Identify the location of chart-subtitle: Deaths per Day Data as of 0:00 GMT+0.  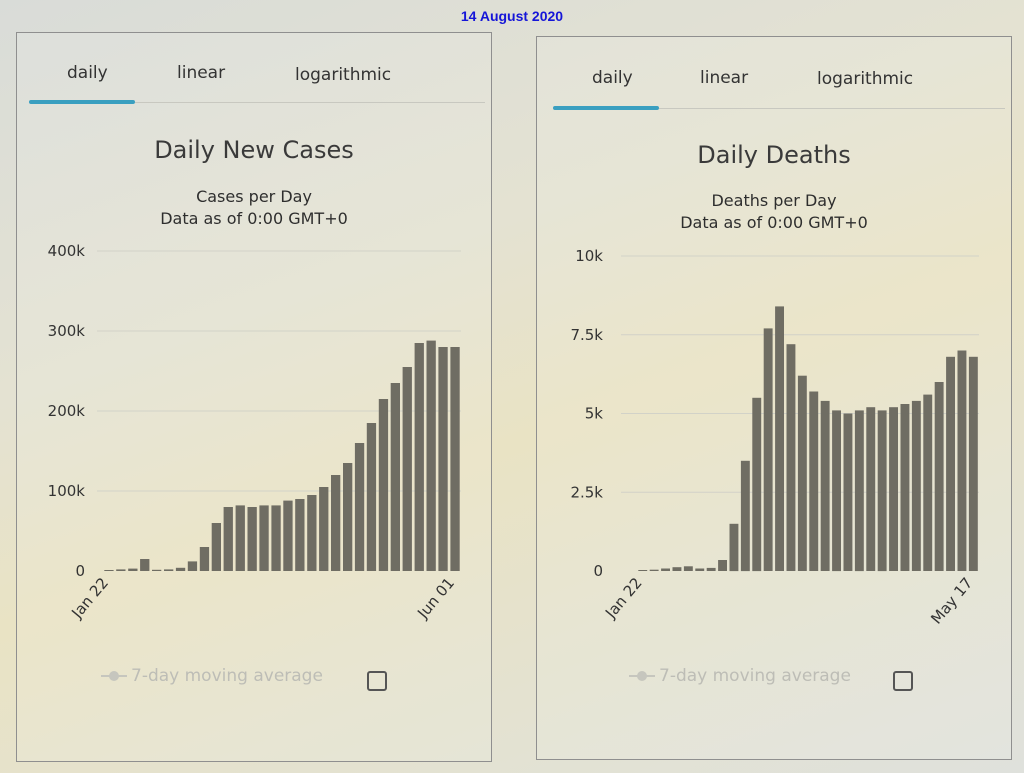
(774, 212).